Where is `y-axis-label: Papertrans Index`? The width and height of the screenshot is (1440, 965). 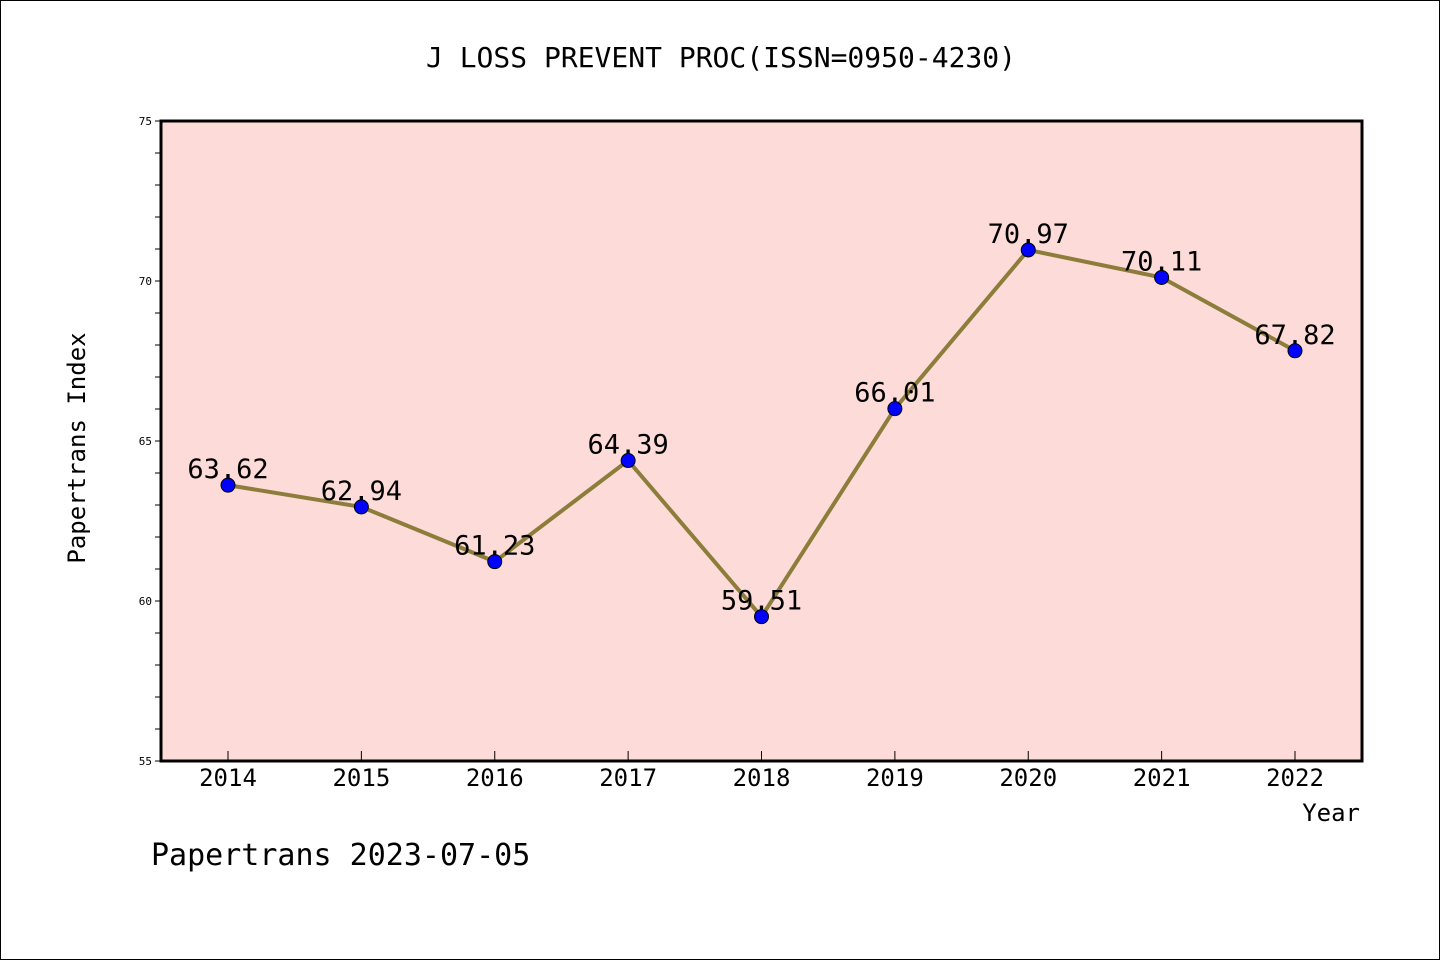
y-axis-label: Papertrans Index is located at coordinates (77, 447).